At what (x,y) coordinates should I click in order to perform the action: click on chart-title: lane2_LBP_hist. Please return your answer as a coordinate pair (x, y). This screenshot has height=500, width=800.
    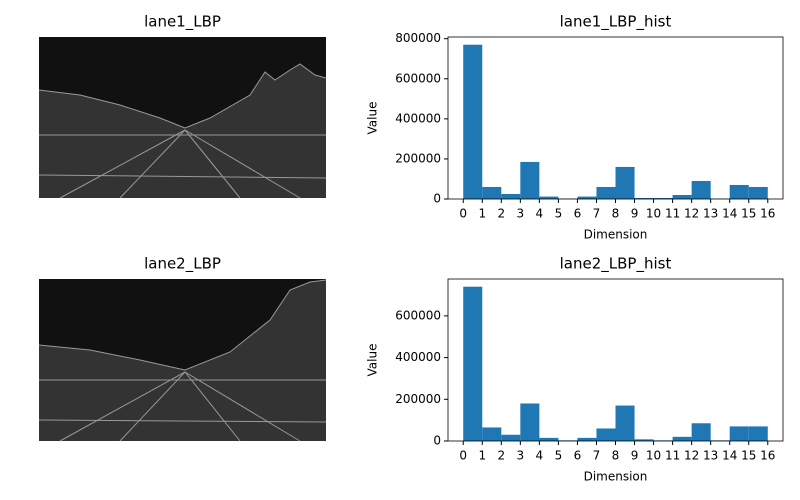
    Looking at the image, I should click on (616, 264).